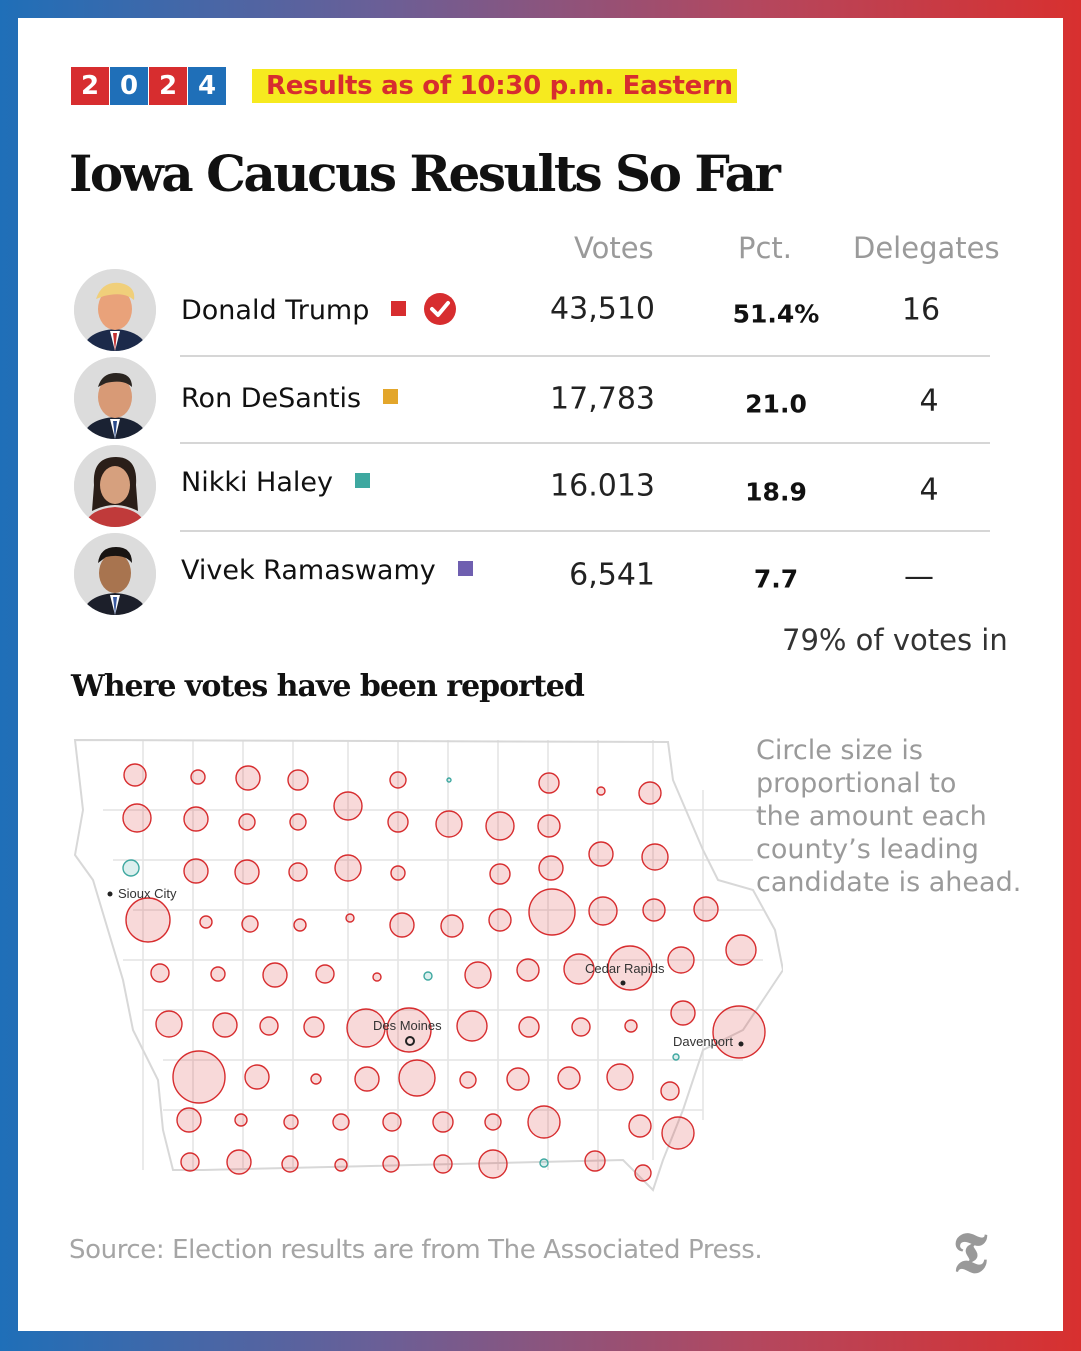  Describe the element at coordinates (275, 310) in the screenshot. I see `candidate-name: Donald Trump` at that location.